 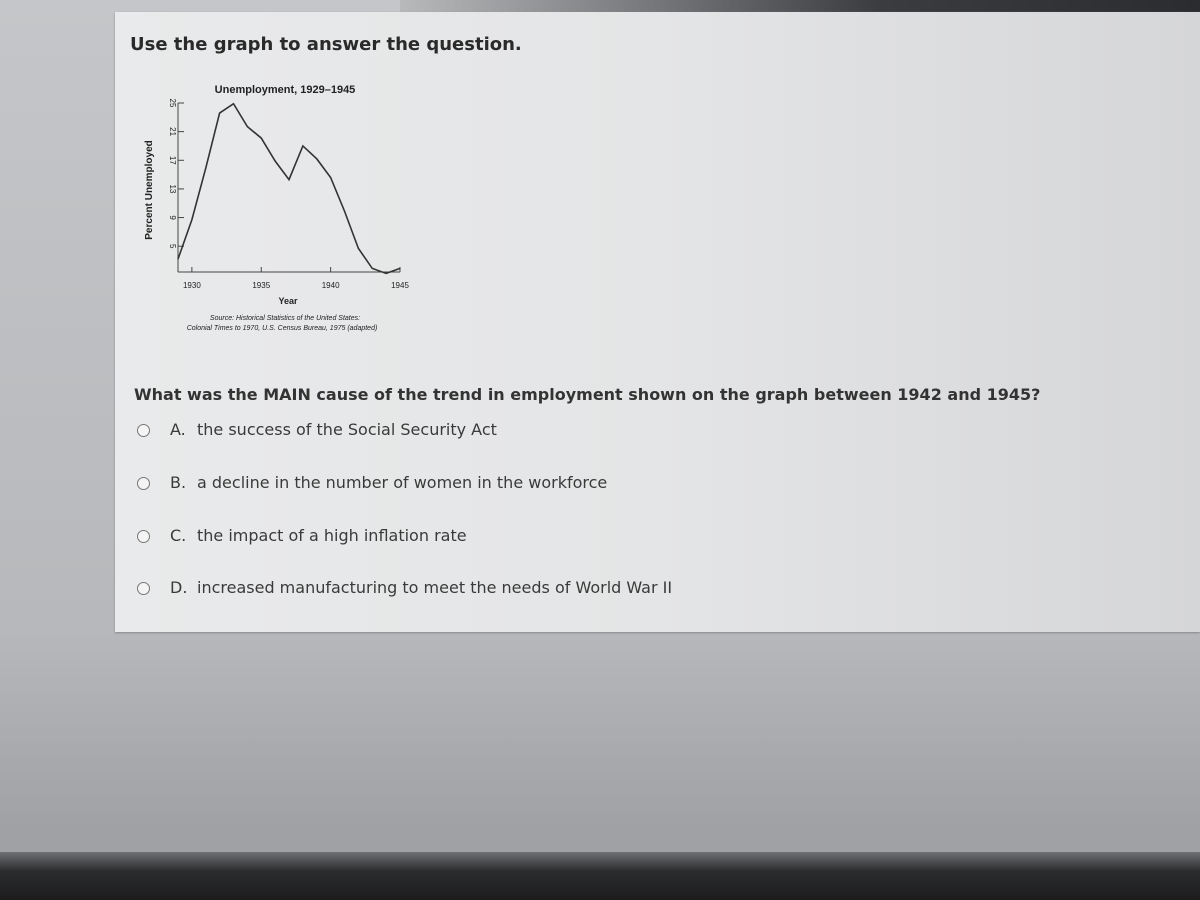 I want to click on x-tick-label: 1930, so click(x=192, y=285).